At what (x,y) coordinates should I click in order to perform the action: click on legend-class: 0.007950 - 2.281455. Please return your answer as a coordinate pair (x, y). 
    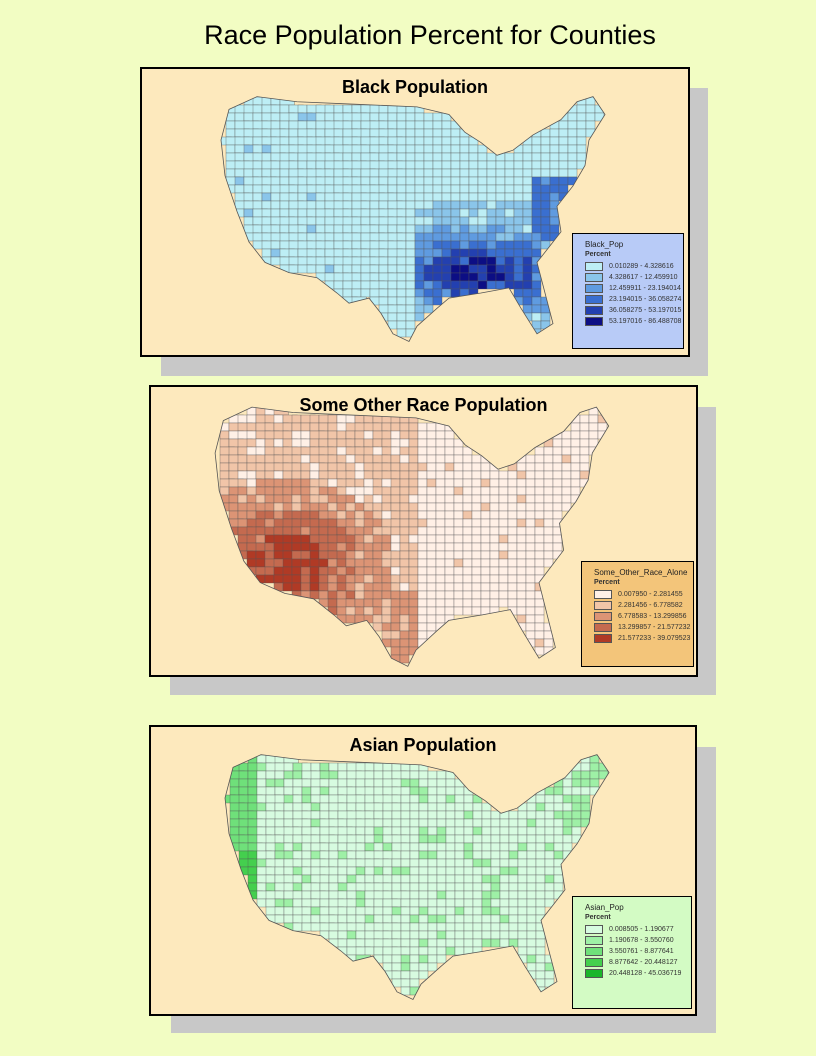
    Looking at the image, I should click on (643, 594).